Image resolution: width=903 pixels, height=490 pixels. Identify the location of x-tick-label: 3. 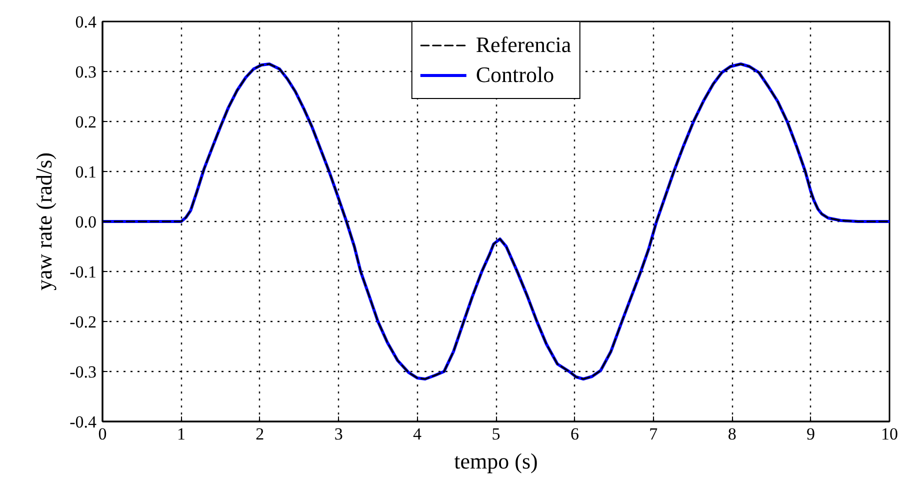
(338, 434).